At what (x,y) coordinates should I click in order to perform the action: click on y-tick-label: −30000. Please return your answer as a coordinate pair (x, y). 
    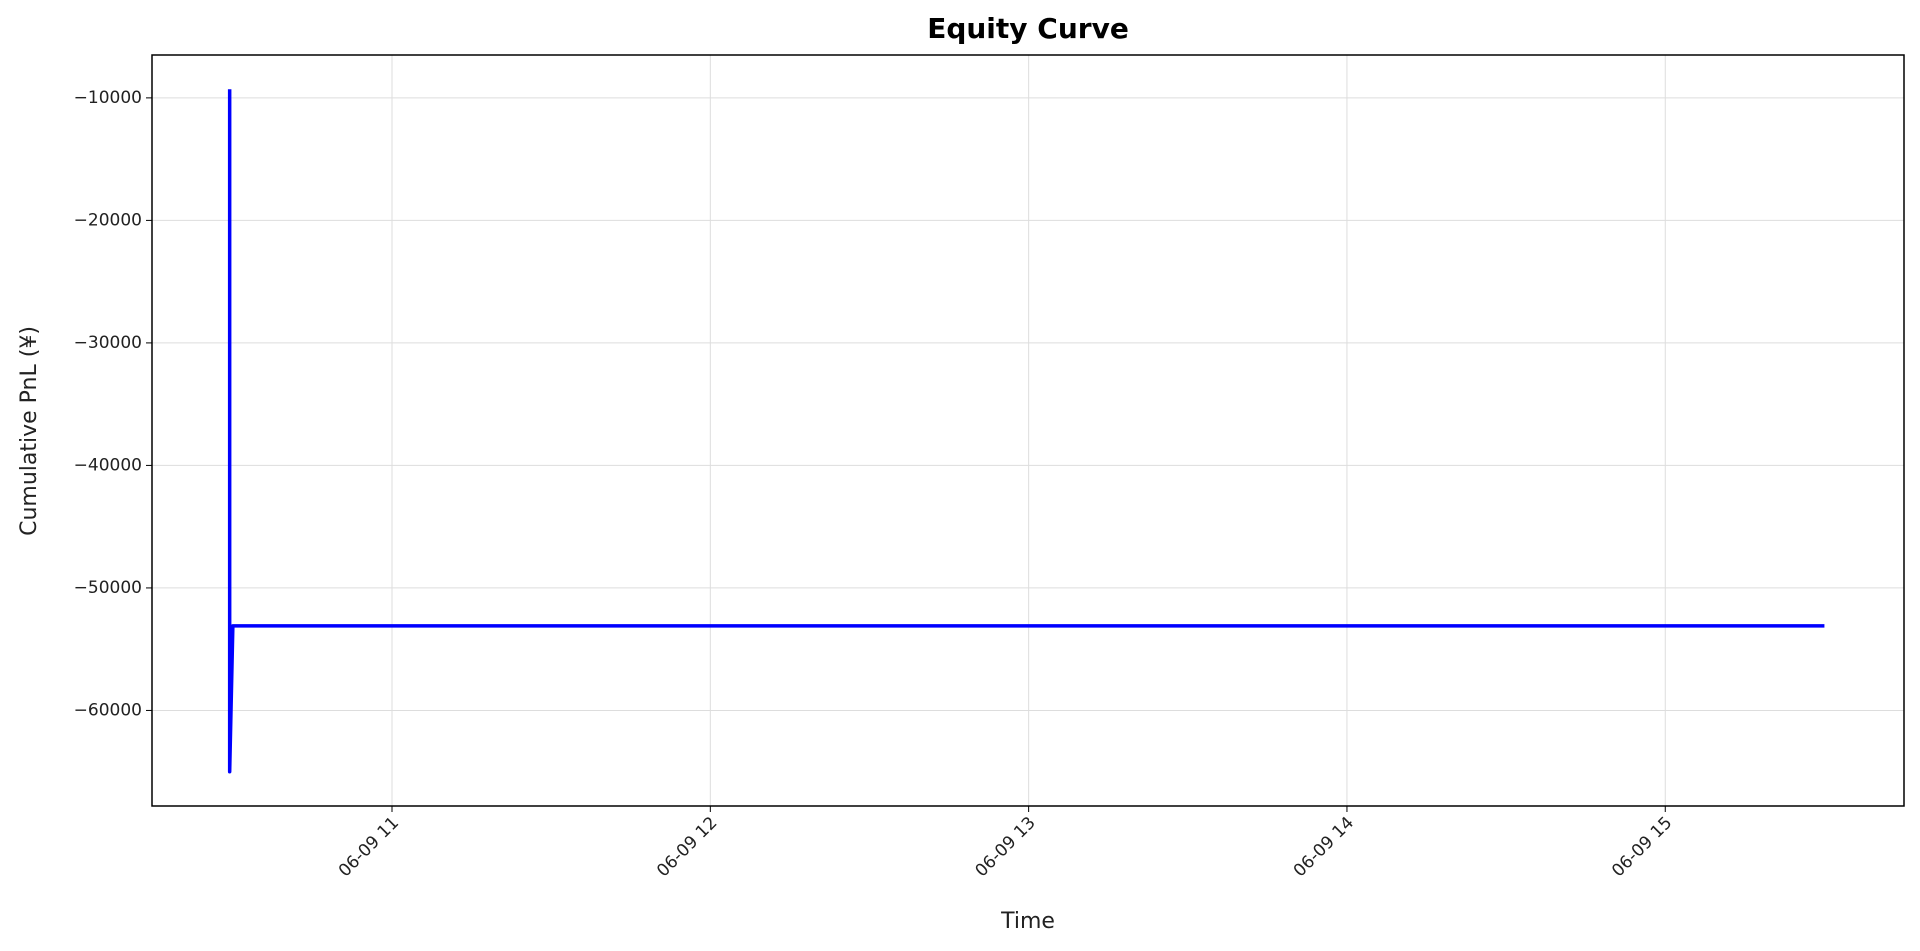
    Looking at the image, I should click on (108, 343).